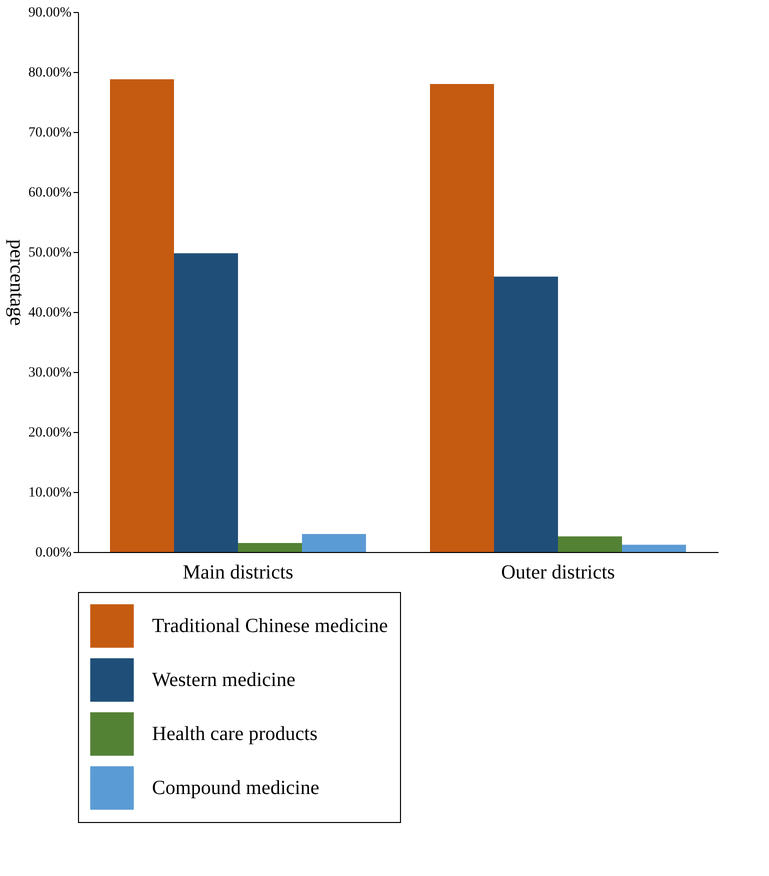 Image resolution: width=769 pixels, height=876 pixels. I want to click on legend-label: Traditional Chinese medicine, so click(270, 626).